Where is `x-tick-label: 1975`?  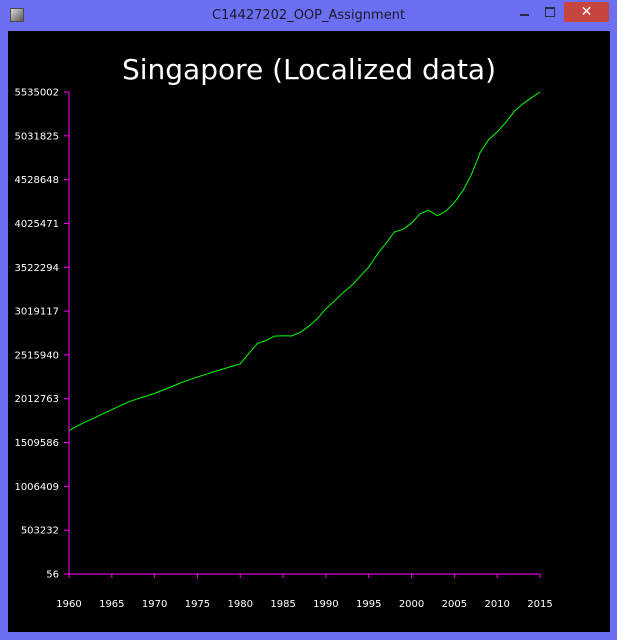
x-tick-label: 1975 is located at coordinates (197, 604).